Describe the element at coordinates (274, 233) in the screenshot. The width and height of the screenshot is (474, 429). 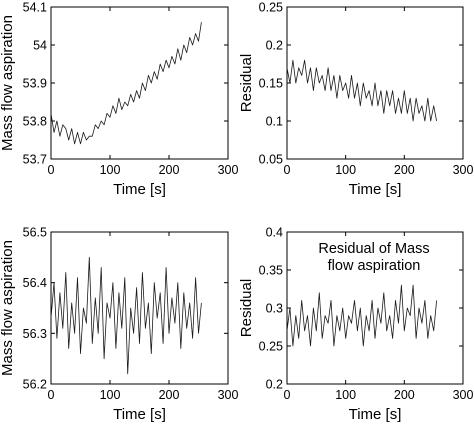
I see `y-tick-label: 0.4` at that location.